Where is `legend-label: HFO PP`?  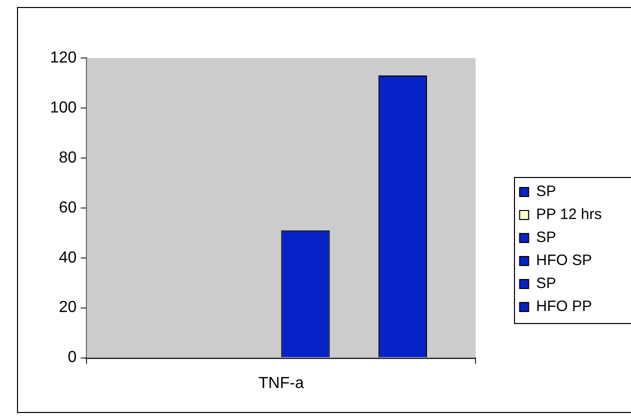 legend-label: HFO PP is located at coordinates (564, 307).